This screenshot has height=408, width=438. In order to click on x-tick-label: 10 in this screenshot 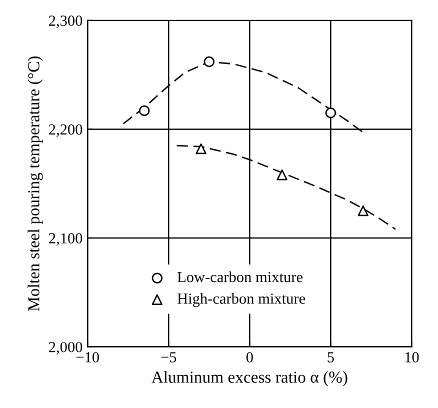, I will do `click(412, 357)`.